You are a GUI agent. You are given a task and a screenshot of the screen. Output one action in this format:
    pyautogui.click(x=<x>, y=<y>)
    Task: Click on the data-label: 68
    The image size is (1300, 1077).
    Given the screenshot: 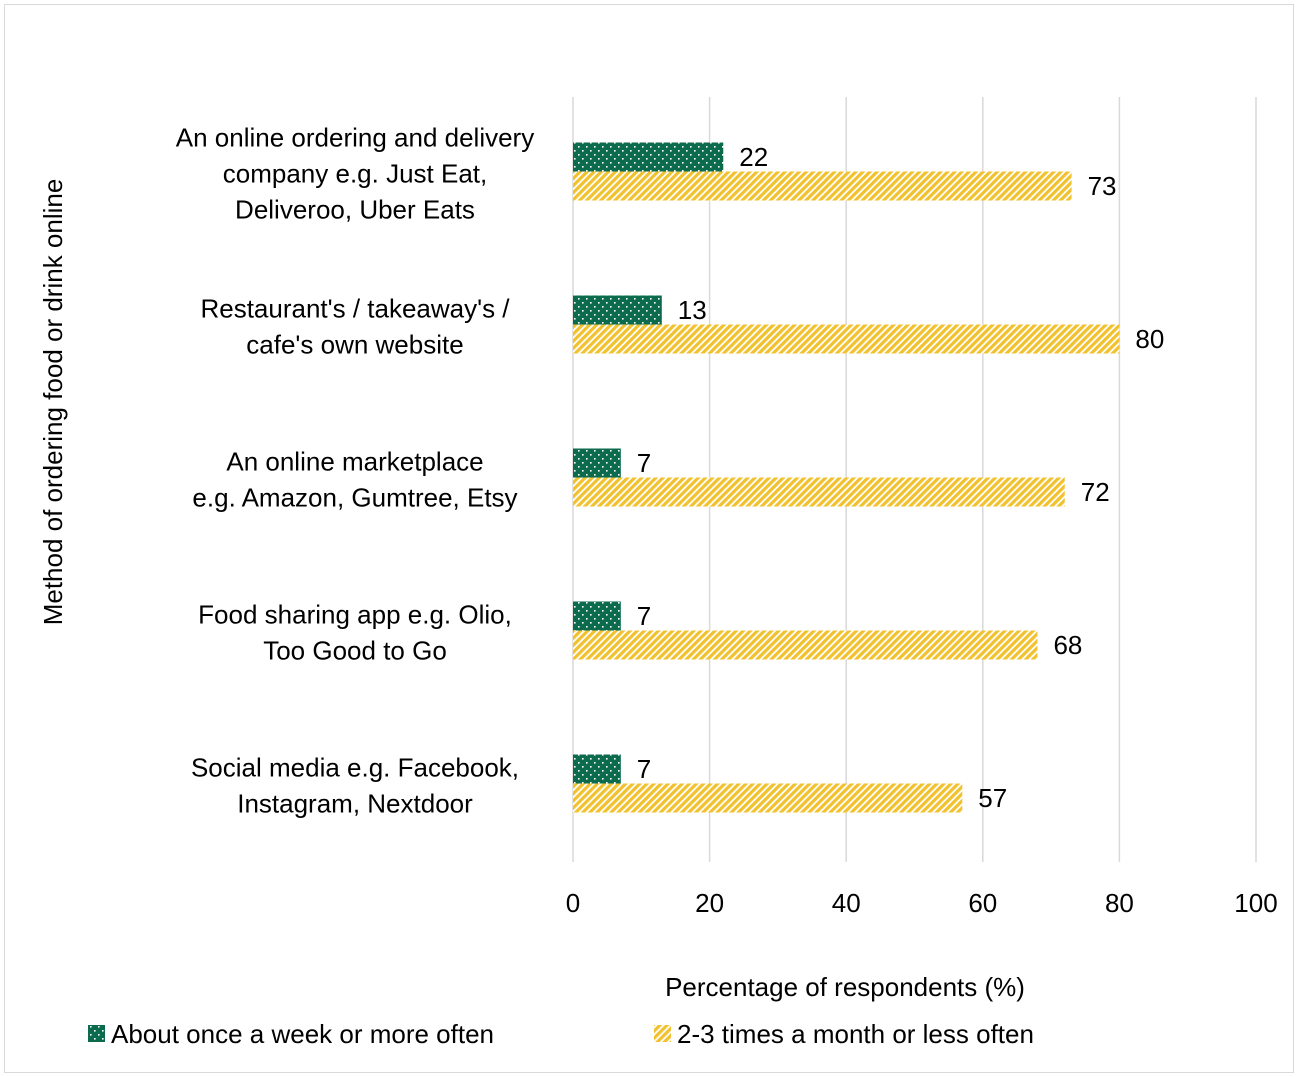 What is the action you would take?
    pyautogui.click(x=1067, y=645)
    